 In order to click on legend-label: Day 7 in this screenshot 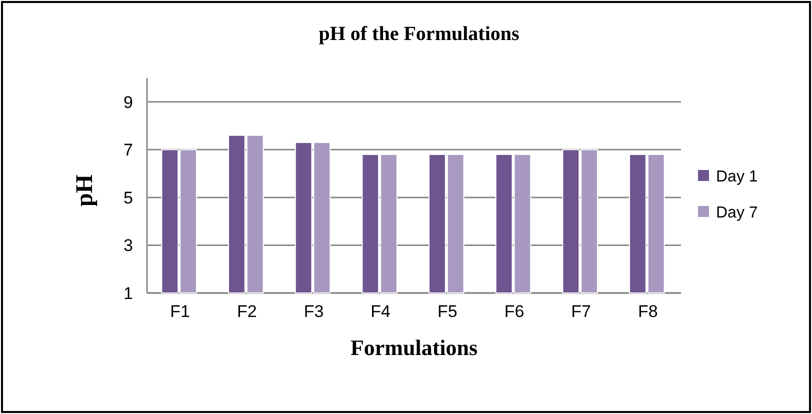, I will do `click(737, 213)`.